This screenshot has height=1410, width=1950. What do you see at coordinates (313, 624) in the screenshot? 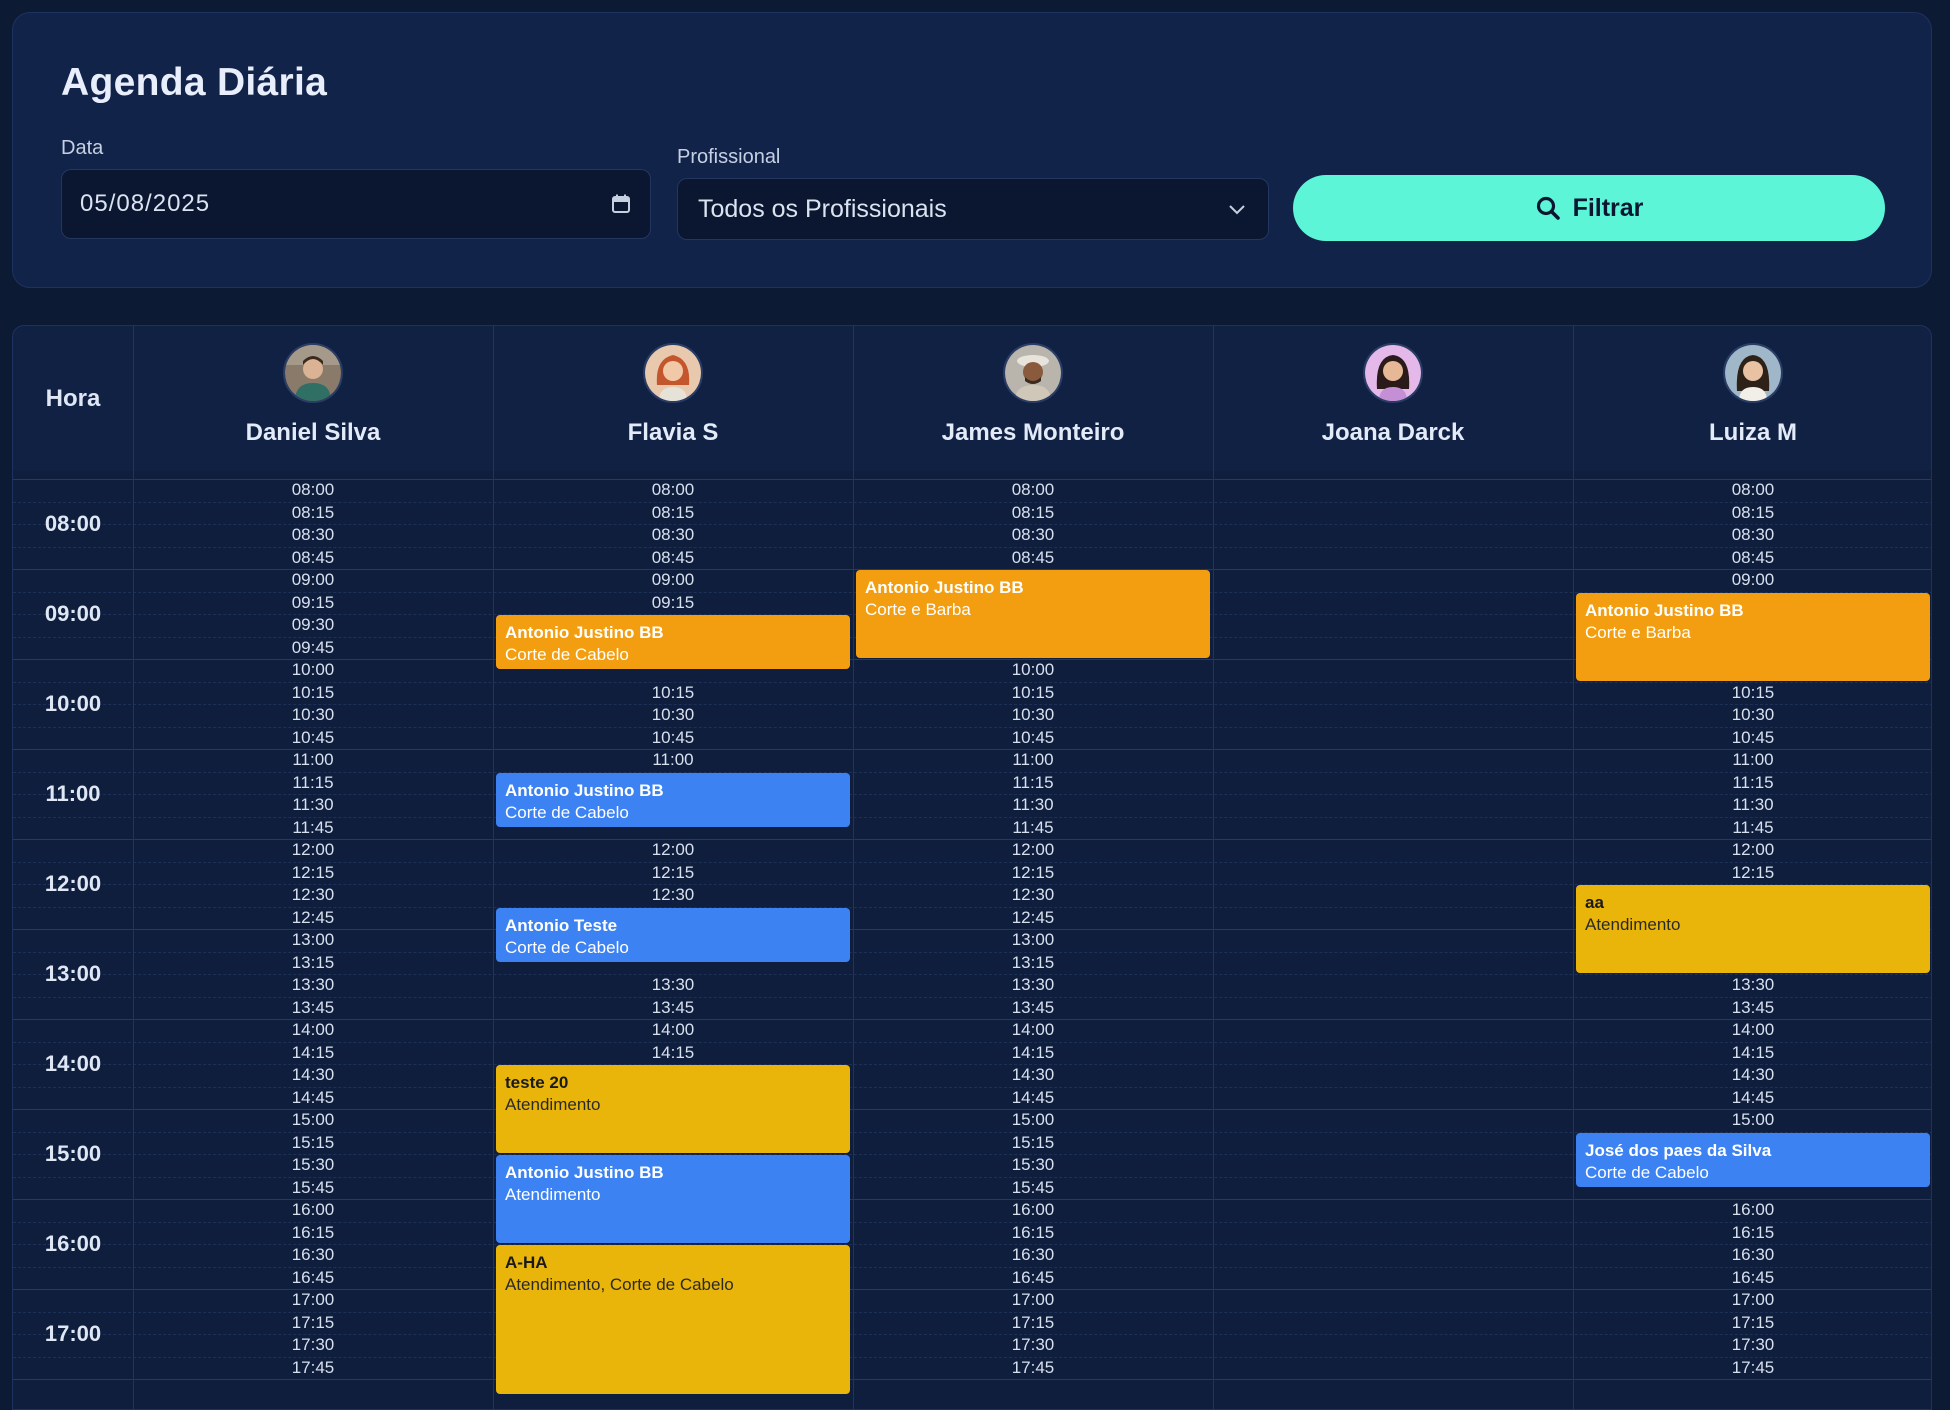
I see `time-slot: 09:30` at bounding box center [313, 624].